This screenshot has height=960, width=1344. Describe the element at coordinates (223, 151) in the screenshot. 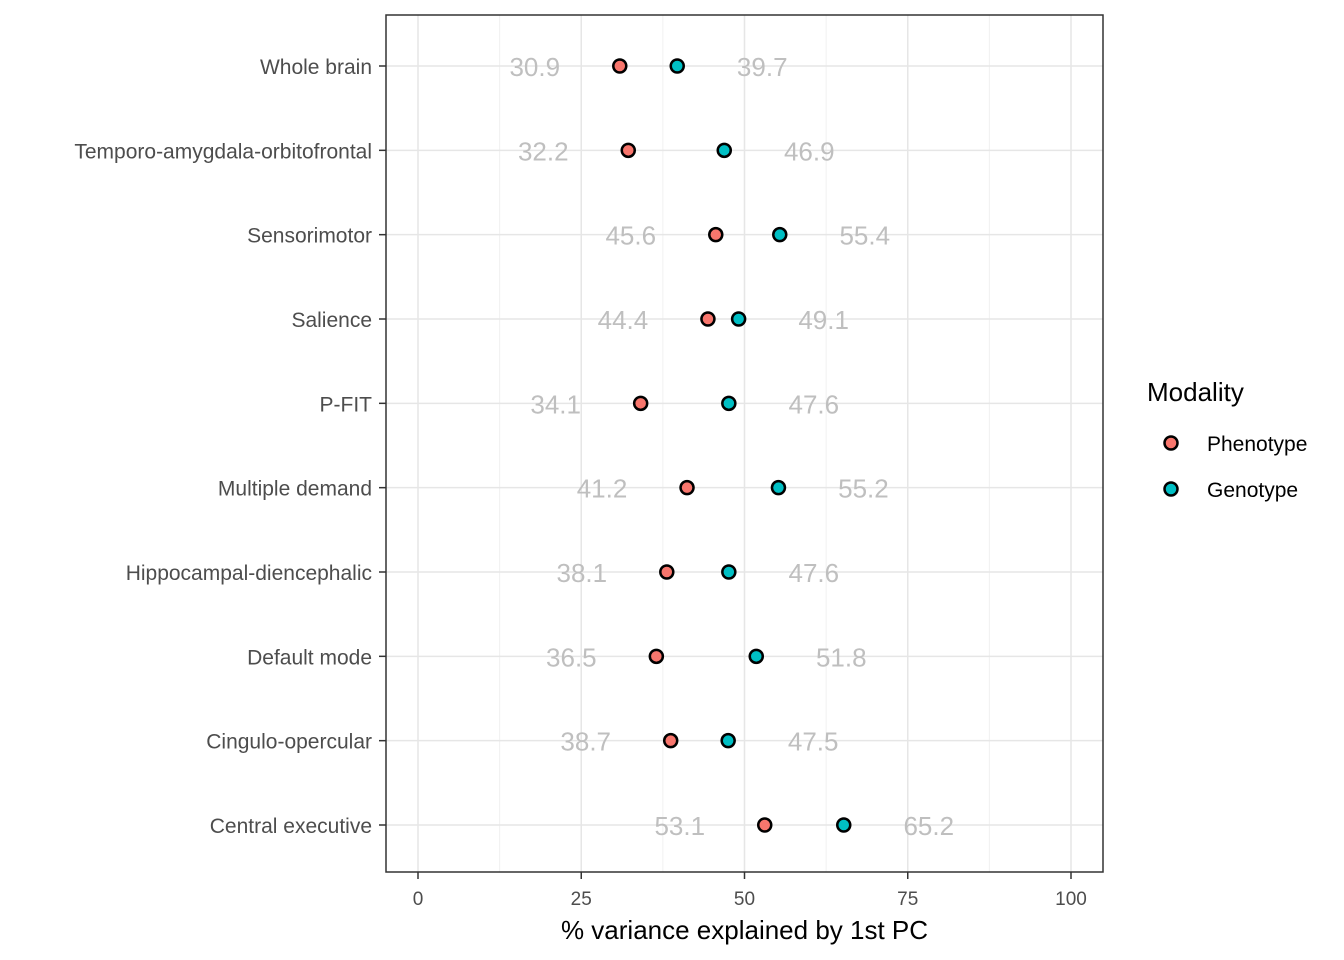

I see `category-label: Temporo-amygdala-orbitofrontal` at that location.